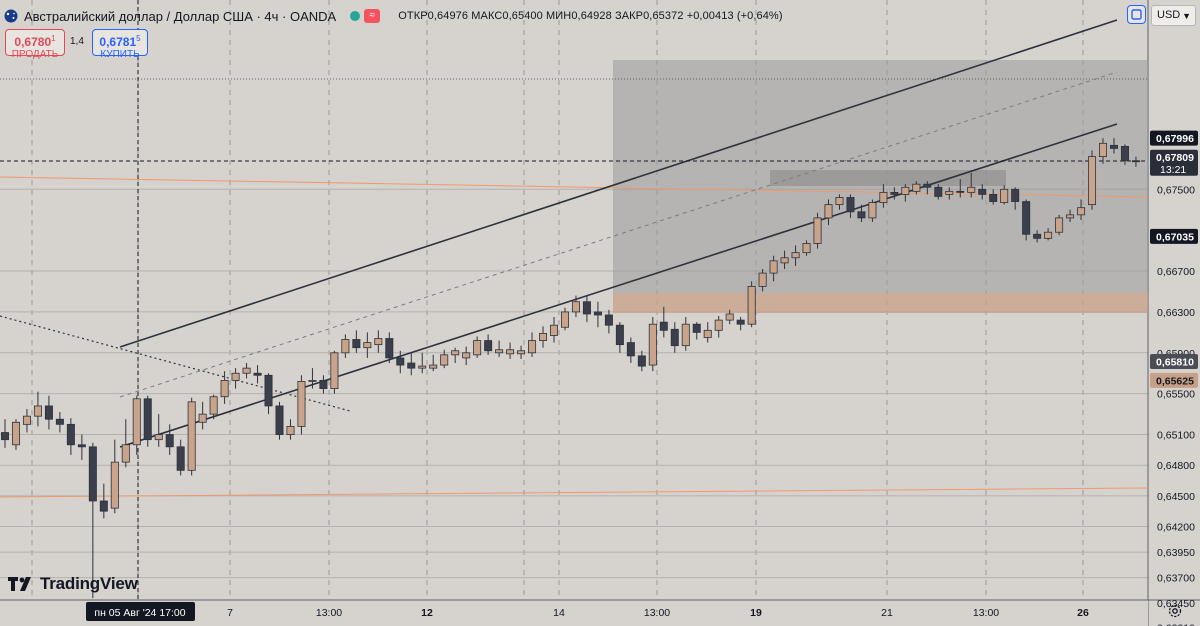 The width and height of the screenshot is (1200, 626). What do you see at coordinates (887, 613) in the screenshot?
I see `x-tick-label: 21` at bounding box center [887, 613].